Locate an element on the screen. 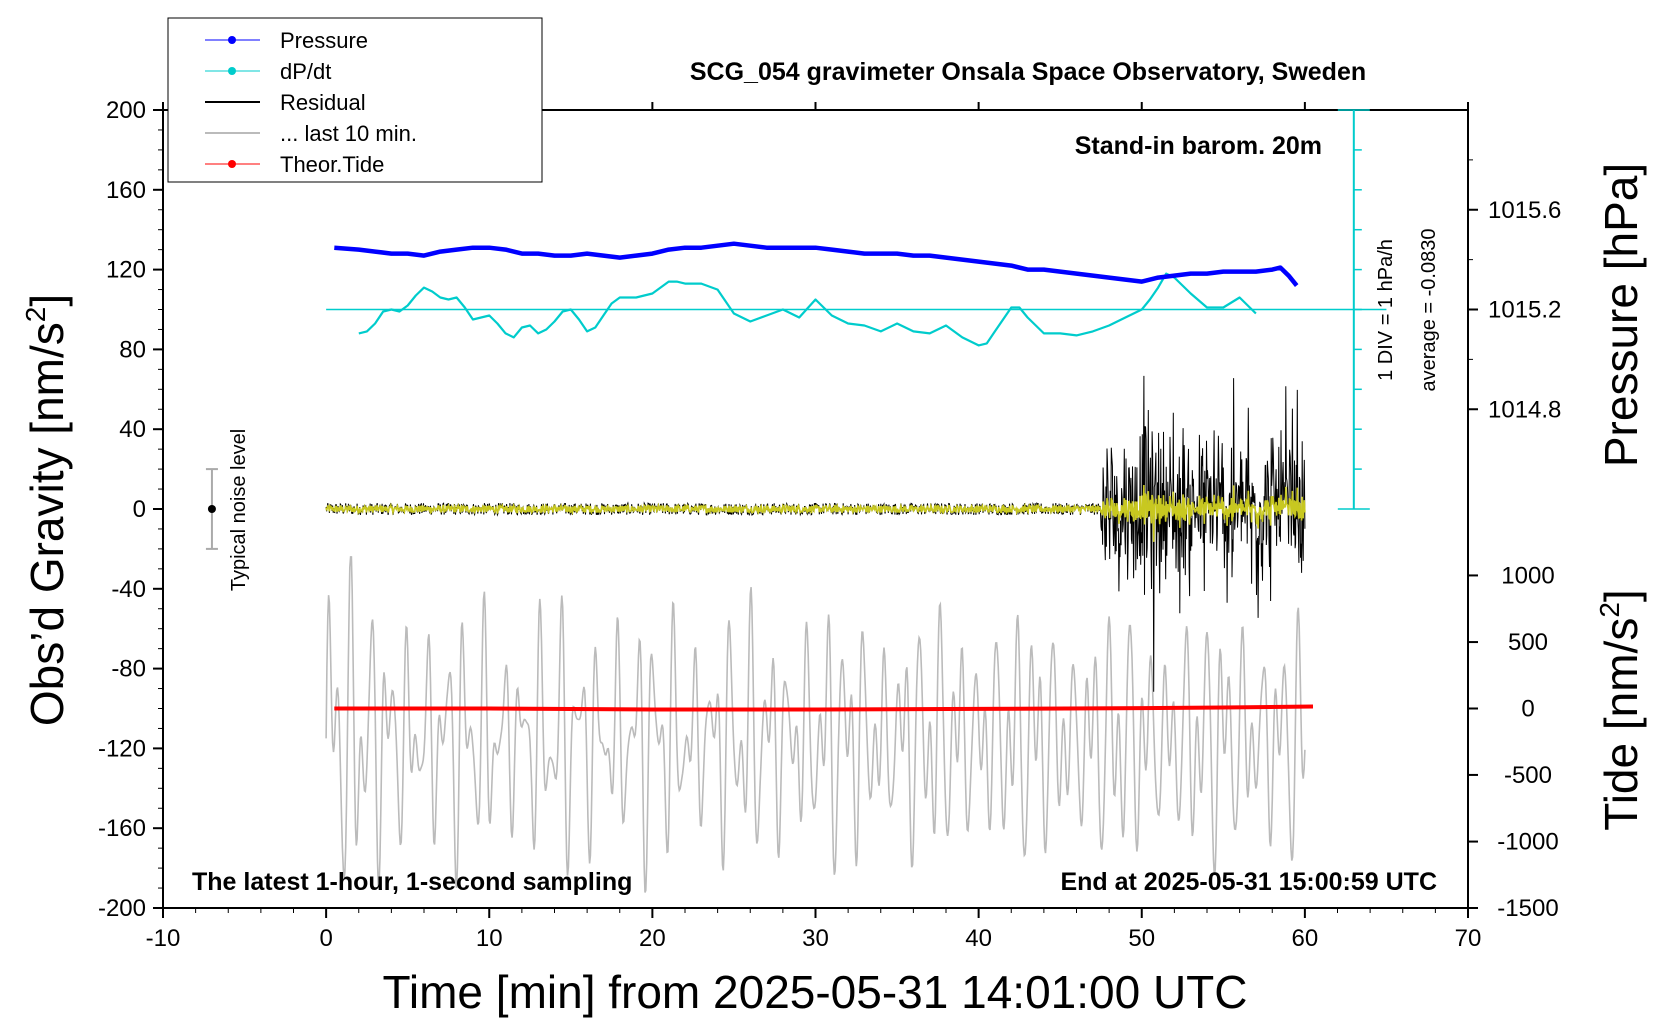 The image size is (1660, 1020). tide-tick-label: 1000 is located at coordinates (1527, 575).